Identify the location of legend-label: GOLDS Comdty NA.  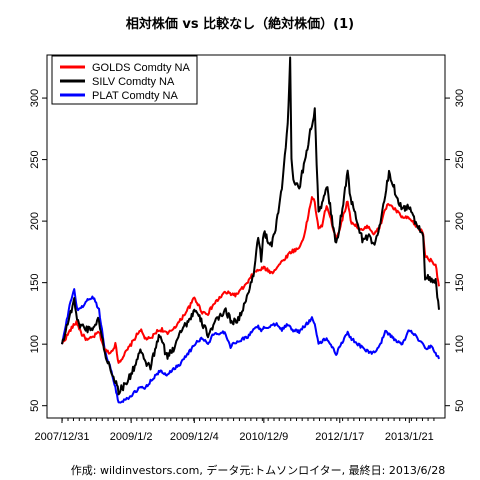
(141, 68).